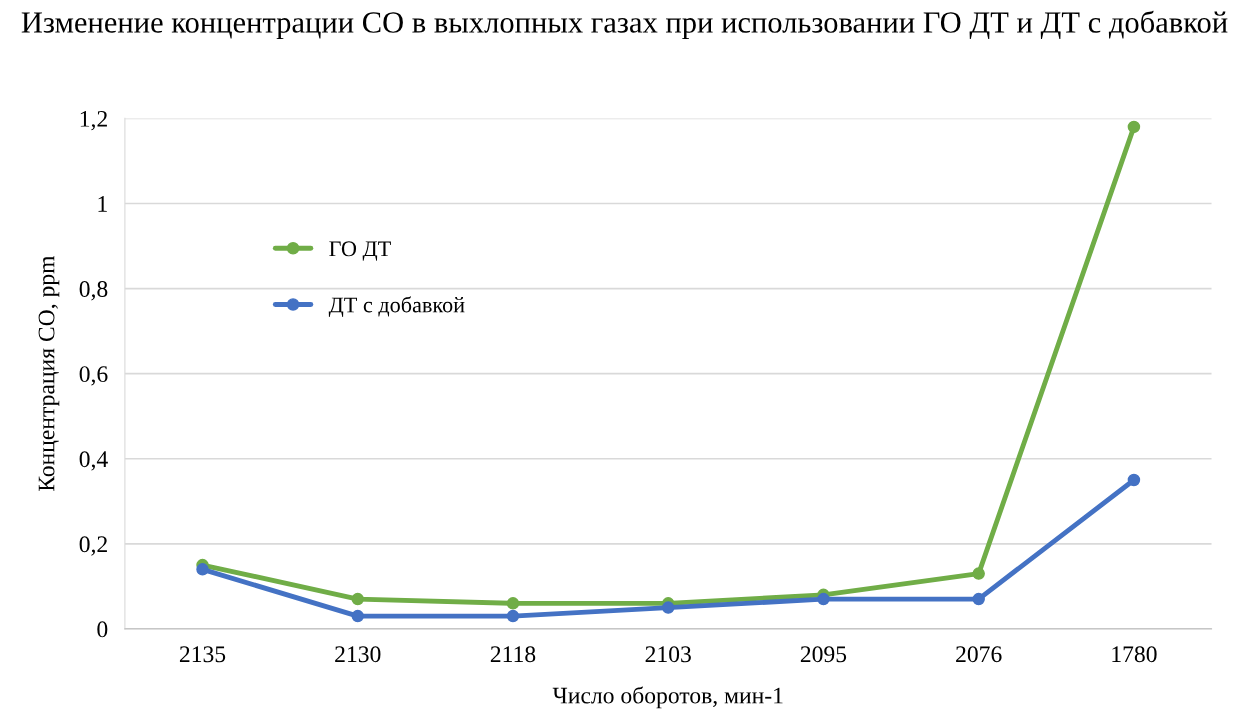 This screenshot has width=1249, height=709. I want to click on y-tick-label: 0,2, so click(93, 546).